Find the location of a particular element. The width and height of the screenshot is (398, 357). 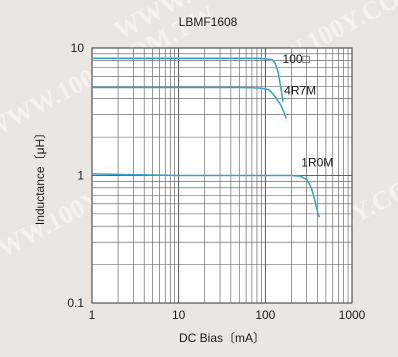

series-label-2: 4R7M is located at coordinates (300, 91).